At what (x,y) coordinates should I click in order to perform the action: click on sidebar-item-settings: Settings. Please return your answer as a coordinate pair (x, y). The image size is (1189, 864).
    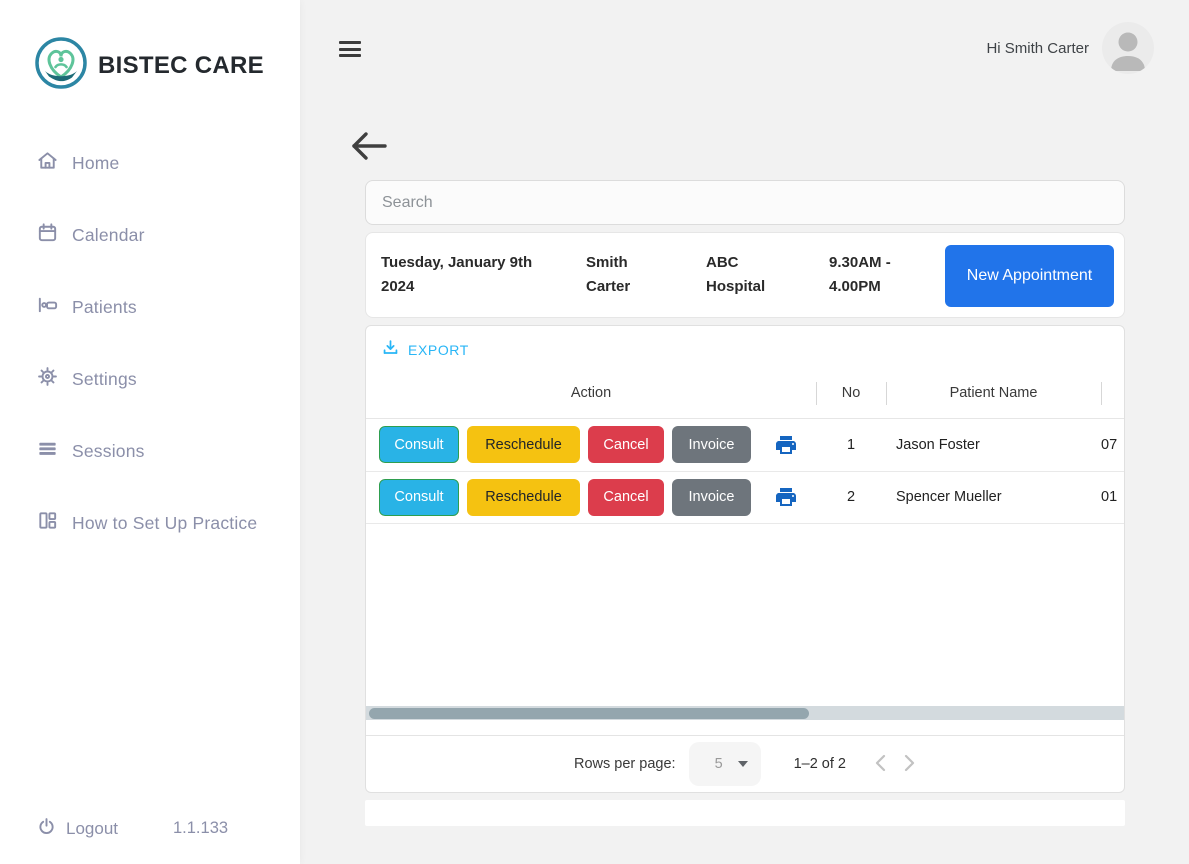
    Looking at the image, I should click on (150, 379).